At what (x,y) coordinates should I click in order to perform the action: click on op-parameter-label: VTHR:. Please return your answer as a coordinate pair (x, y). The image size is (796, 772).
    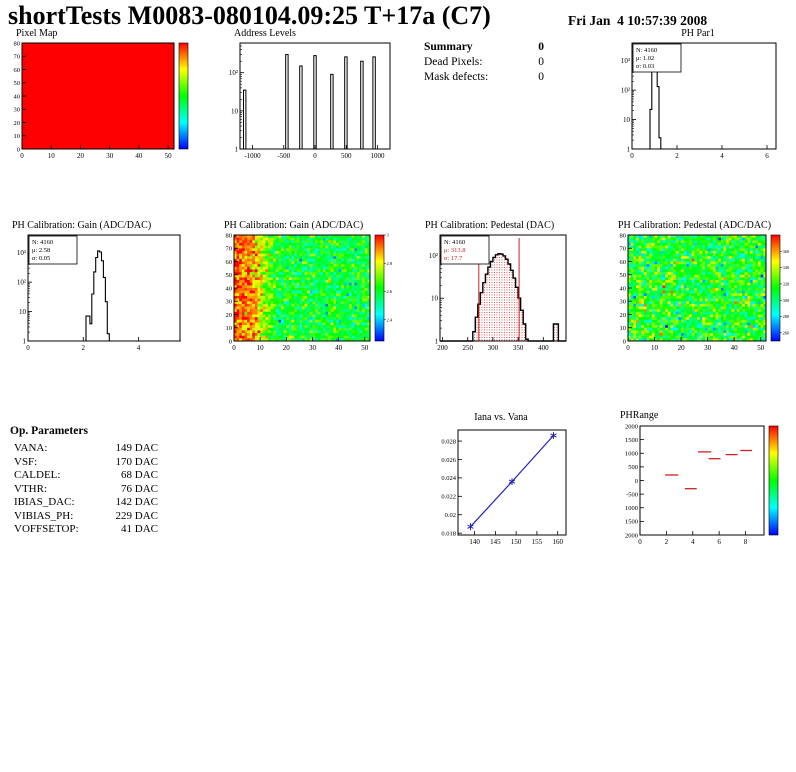
    Looking at the image, I should click on (30, 488).